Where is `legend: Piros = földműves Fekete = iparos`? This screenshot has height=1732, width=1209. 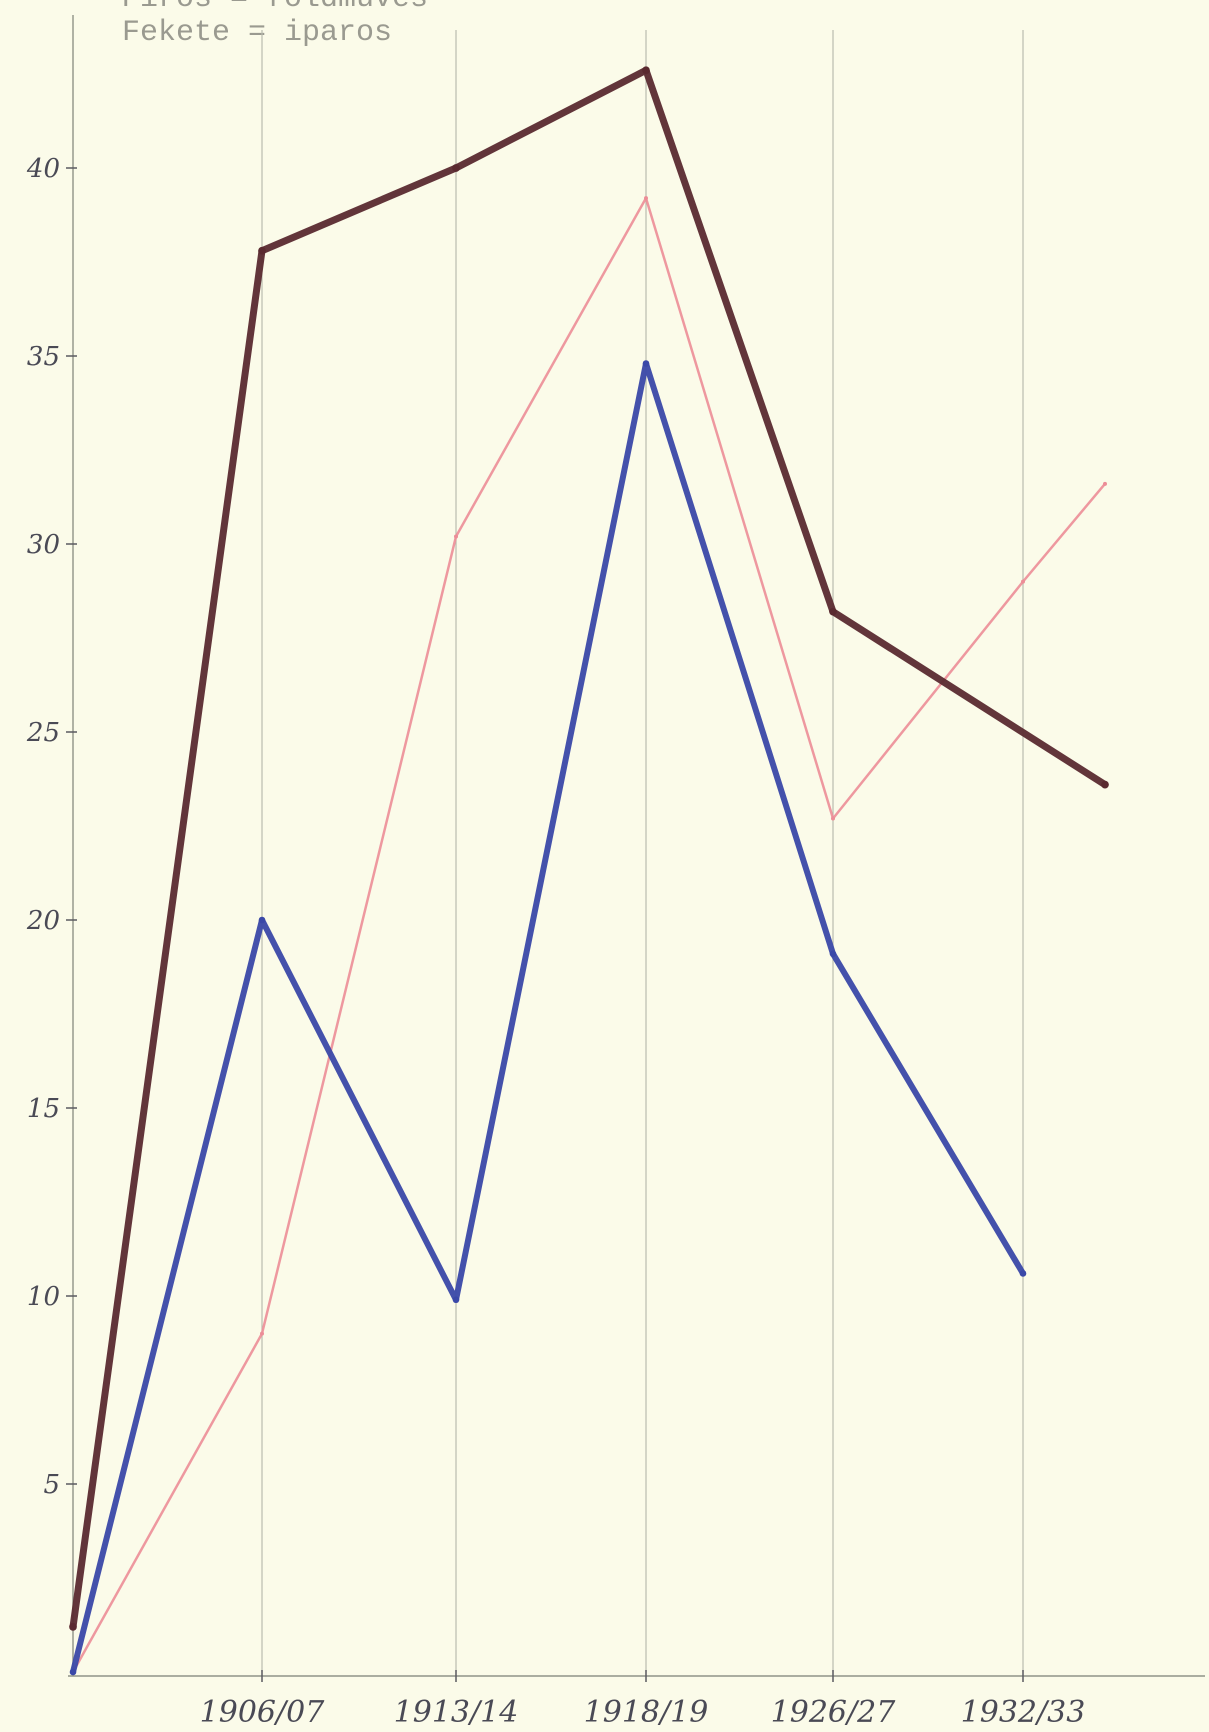
legend: Piros = földműves Fekete = iparos is located at coordinates (275, 25).